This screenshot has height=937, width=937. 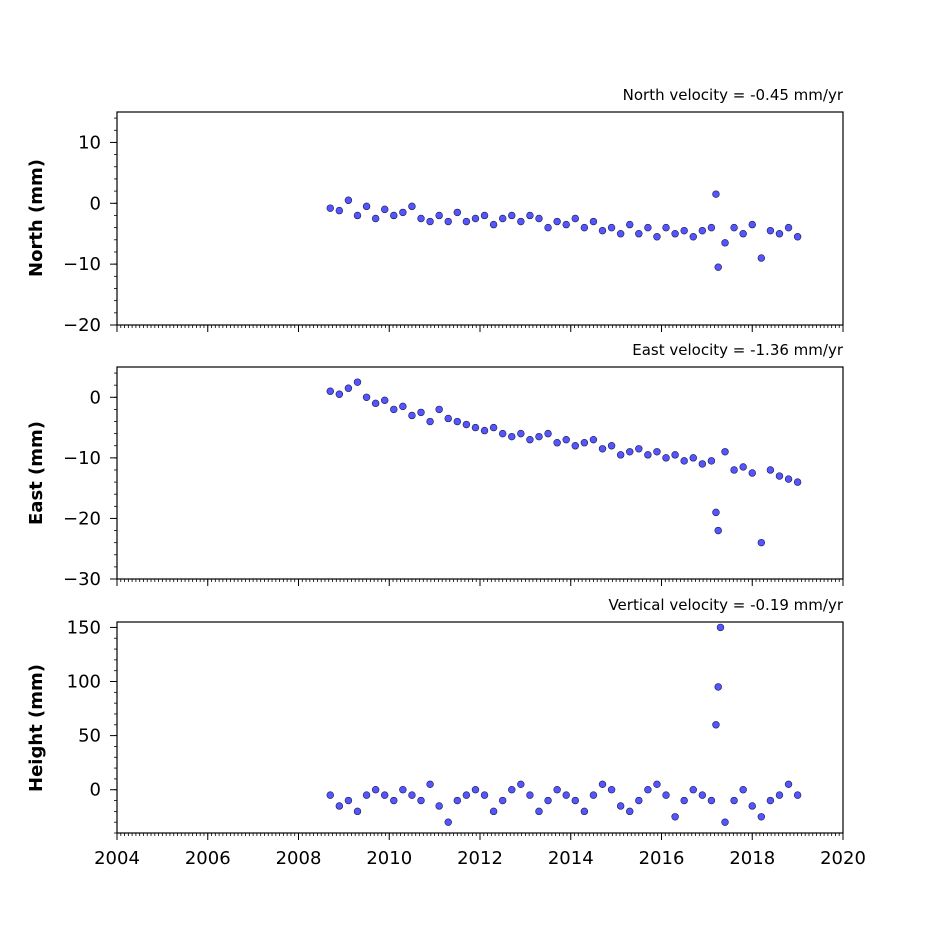 What do you see at coordinates (571, 858) in the screenshot?
I see `x-tick-label: 2014` at bounding box center [571, 858].